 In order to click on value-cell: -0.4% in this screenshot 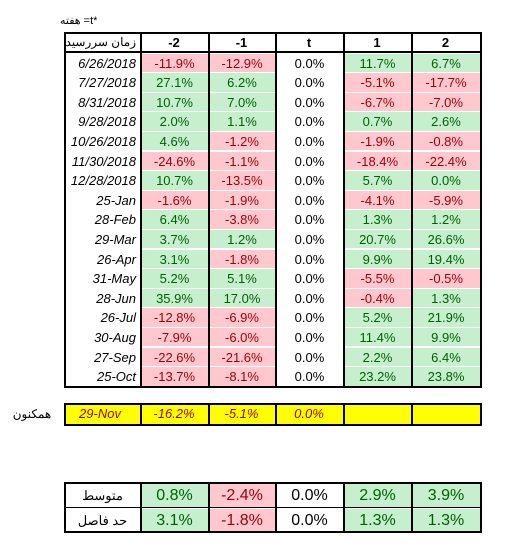, I will do `click(377, 298)`.